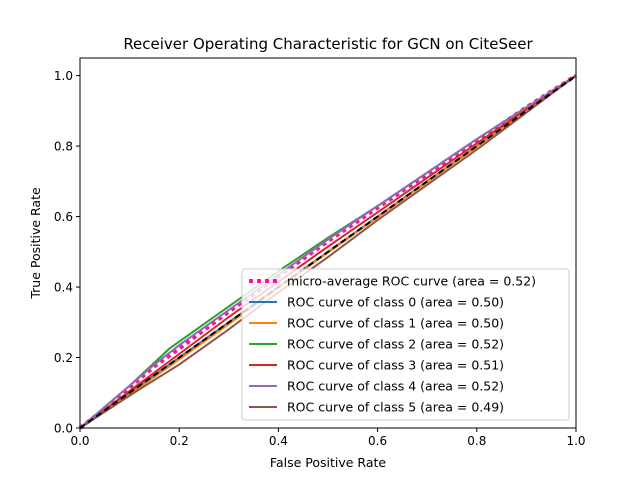  I want to click on legend-label-6: ROC curve of class 5 (area = 0.49), so click(395, 407).